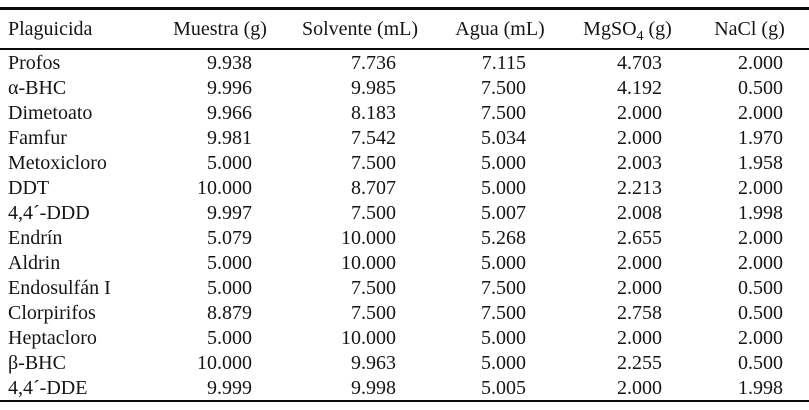 This screenshot has width=809, height=410. Describe the element at coordinates (760, 162) in the screenshot. I see `value-cell: 1.958` at that location.